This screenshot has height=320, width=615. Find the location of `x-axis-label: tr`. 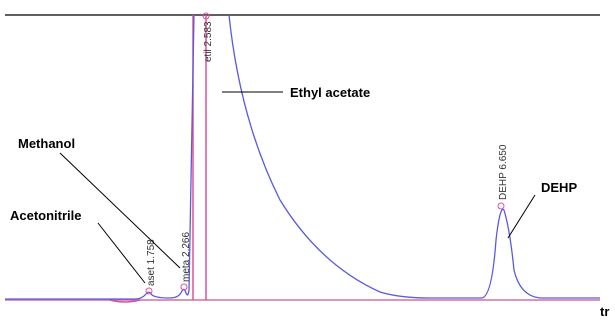

x-axis-label: tr is located at coordinates (604, 311).